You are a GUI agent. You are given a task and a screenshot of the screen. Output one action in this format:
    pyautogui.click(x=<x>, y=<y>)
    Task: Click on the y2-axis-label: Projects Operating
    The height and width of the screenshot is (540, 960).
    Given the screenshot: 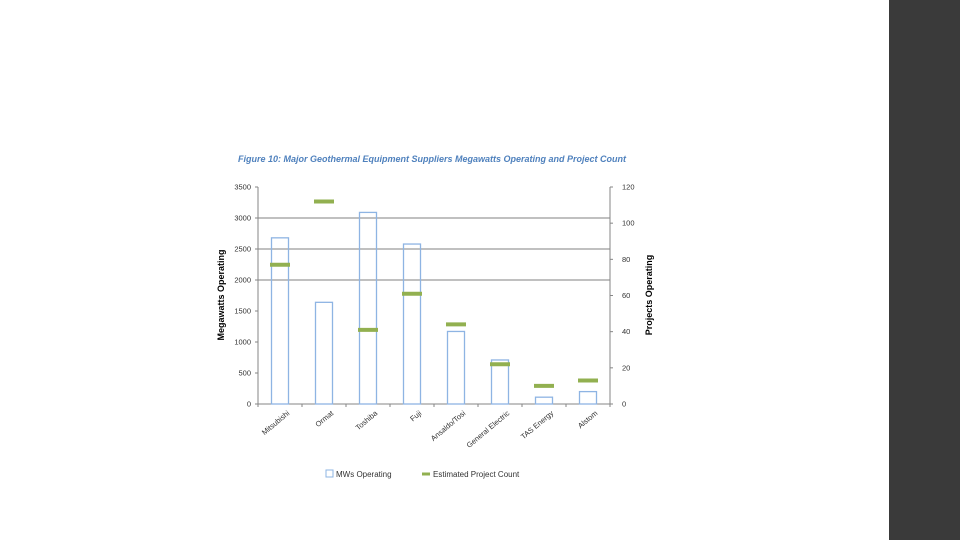 What is the action you would take?
    pyautogui.click(x=649, y=295)
    